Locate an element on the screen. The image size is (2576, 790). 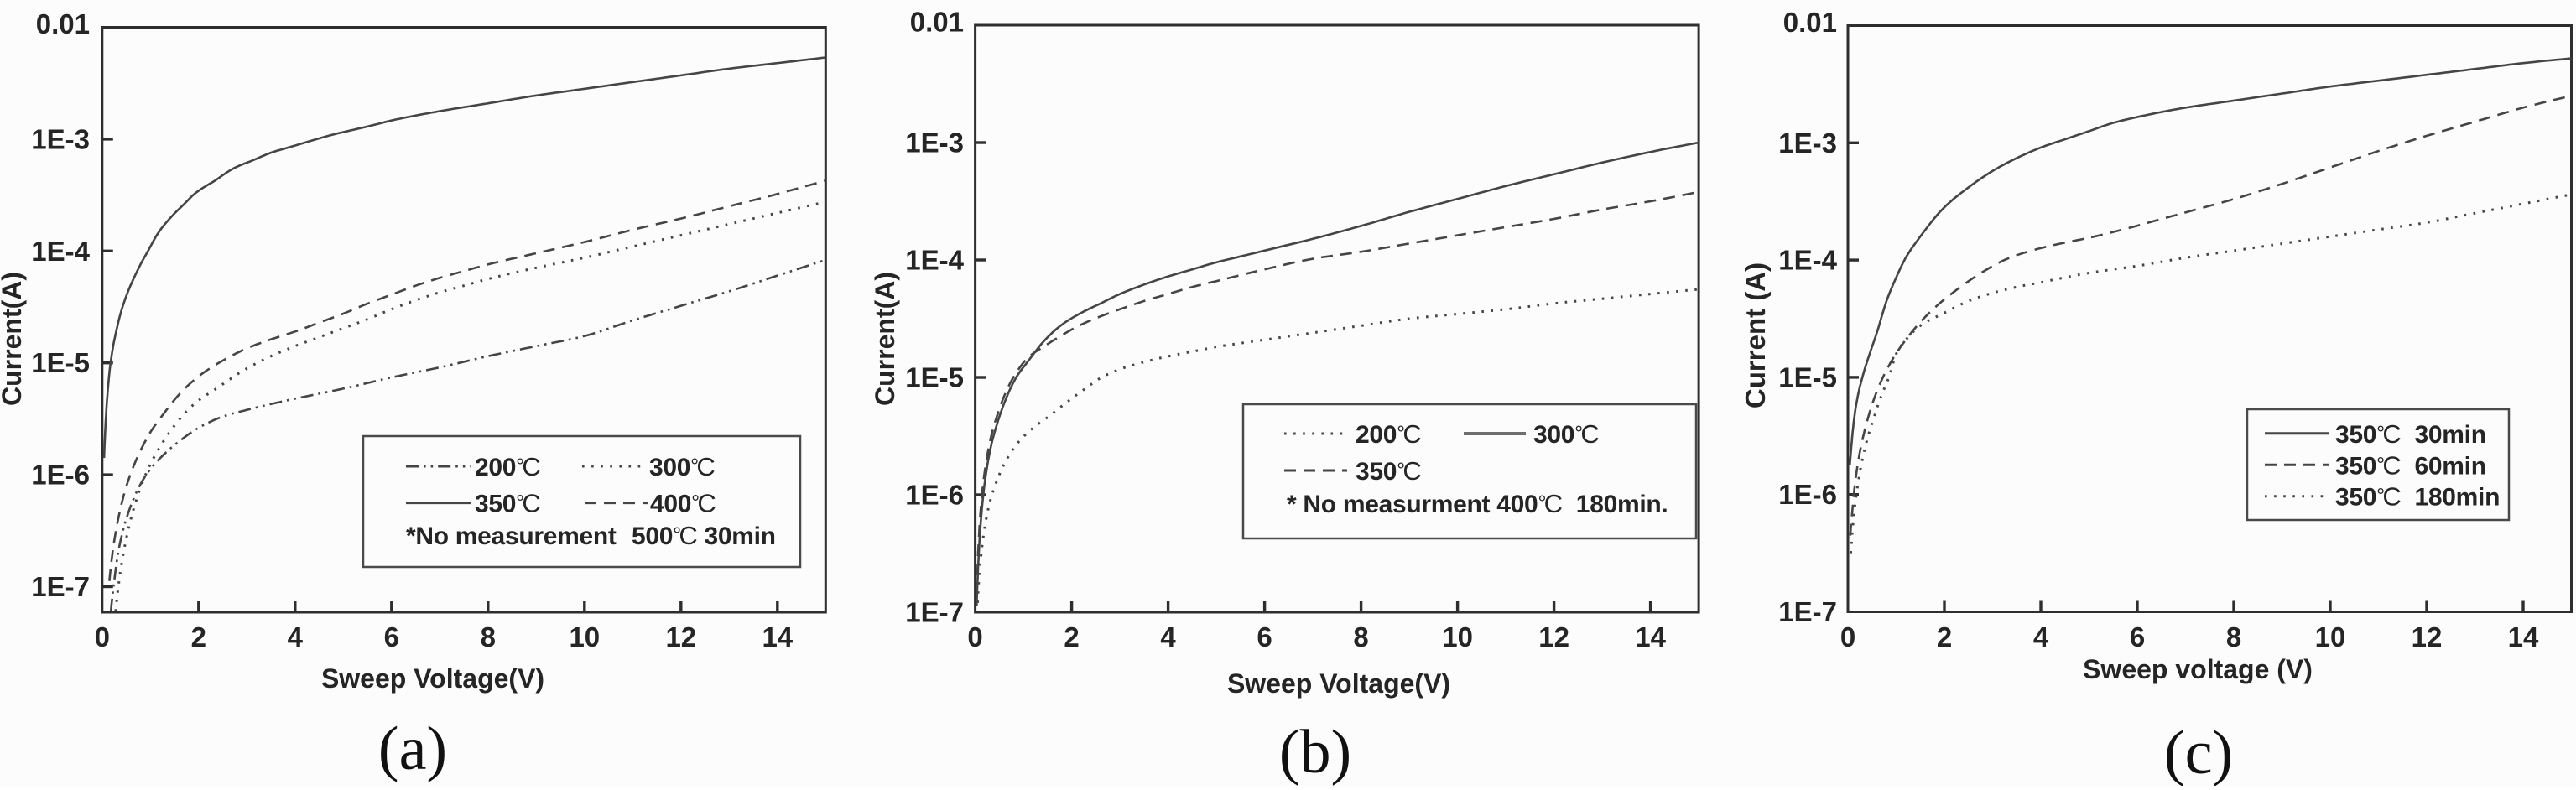
svg-text: Sweep voltage (V) is located at coordinates (2198, 669).